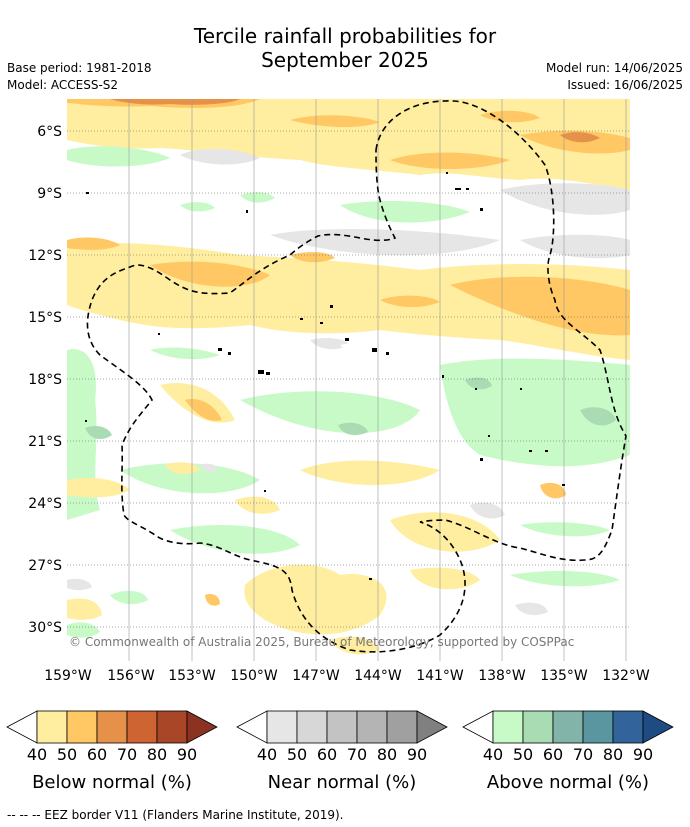 Image resolution: width=690 pixels, height=827 pixels. What do you see at coordinates (625, 85) in the screenshot?
I see `issued-date: Issued: 16/06/2025` at bounding box center [625, 85].